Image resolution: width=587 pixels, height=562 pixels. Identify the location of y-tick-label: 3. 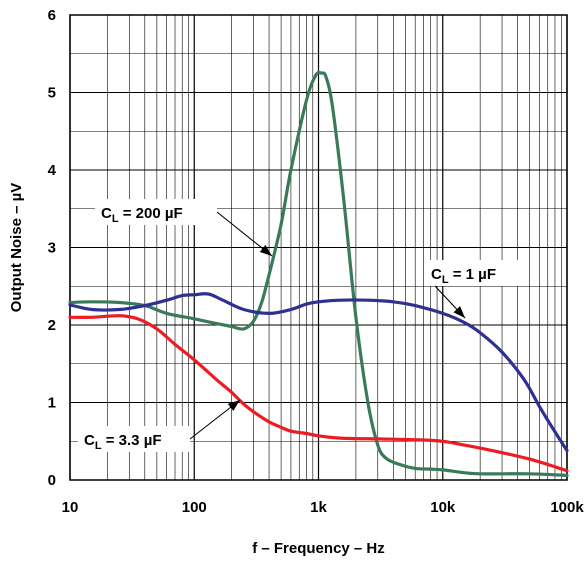
(52, 248).